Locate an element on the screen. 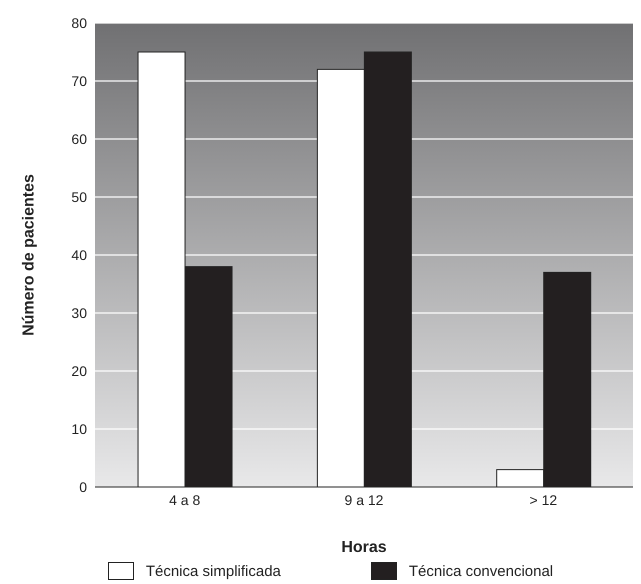  y-tick-label: 60 is located at coordinates (79, 138).